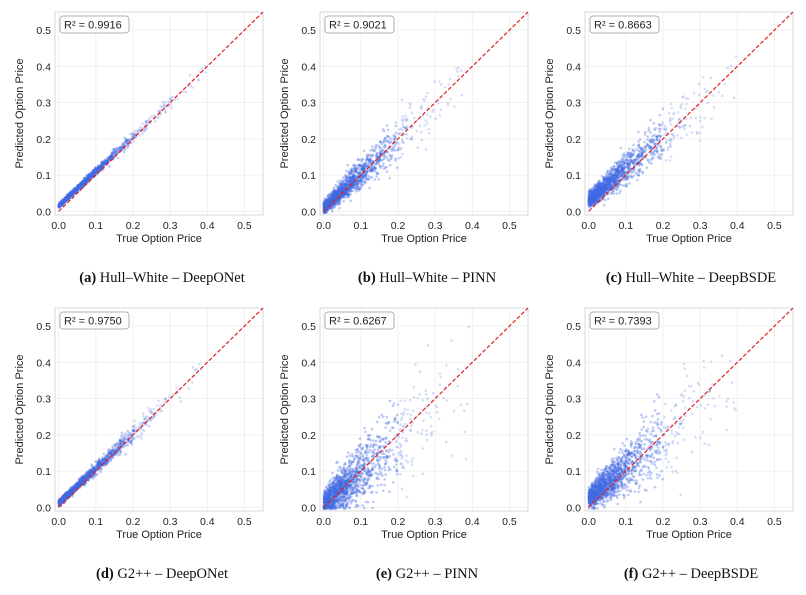 The width and height of the screenshot is (806, 595). Describe the element at coordinates (207, 522) in the screenshot. I see `x-tick-label: 0.4` at that location.